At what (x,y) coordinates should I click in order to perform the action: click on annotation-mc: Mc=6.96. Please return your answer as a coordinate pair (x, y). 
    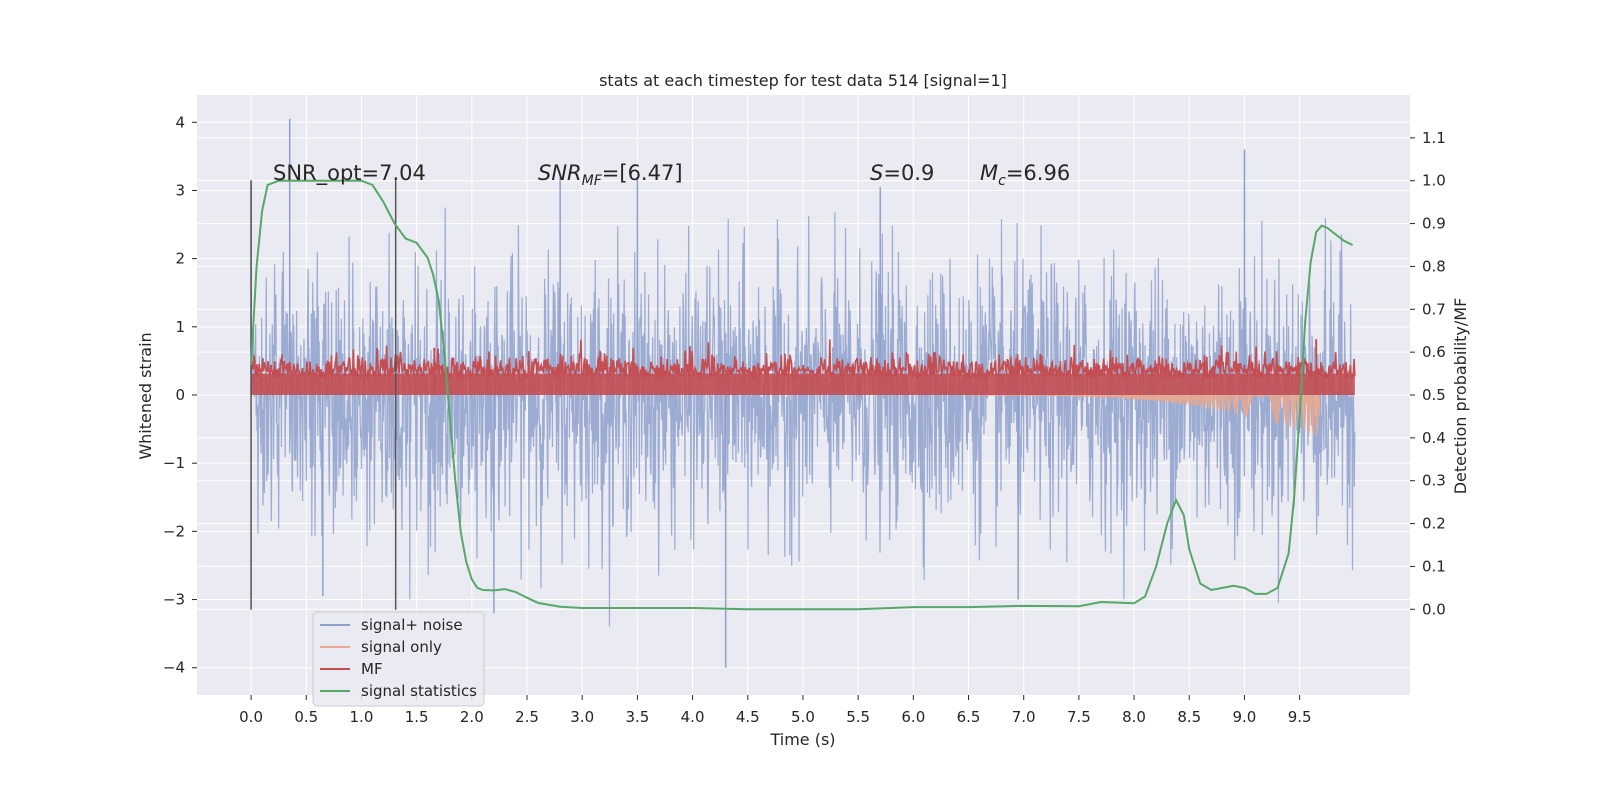
    Looking at the image, I should click on (1025, 175).